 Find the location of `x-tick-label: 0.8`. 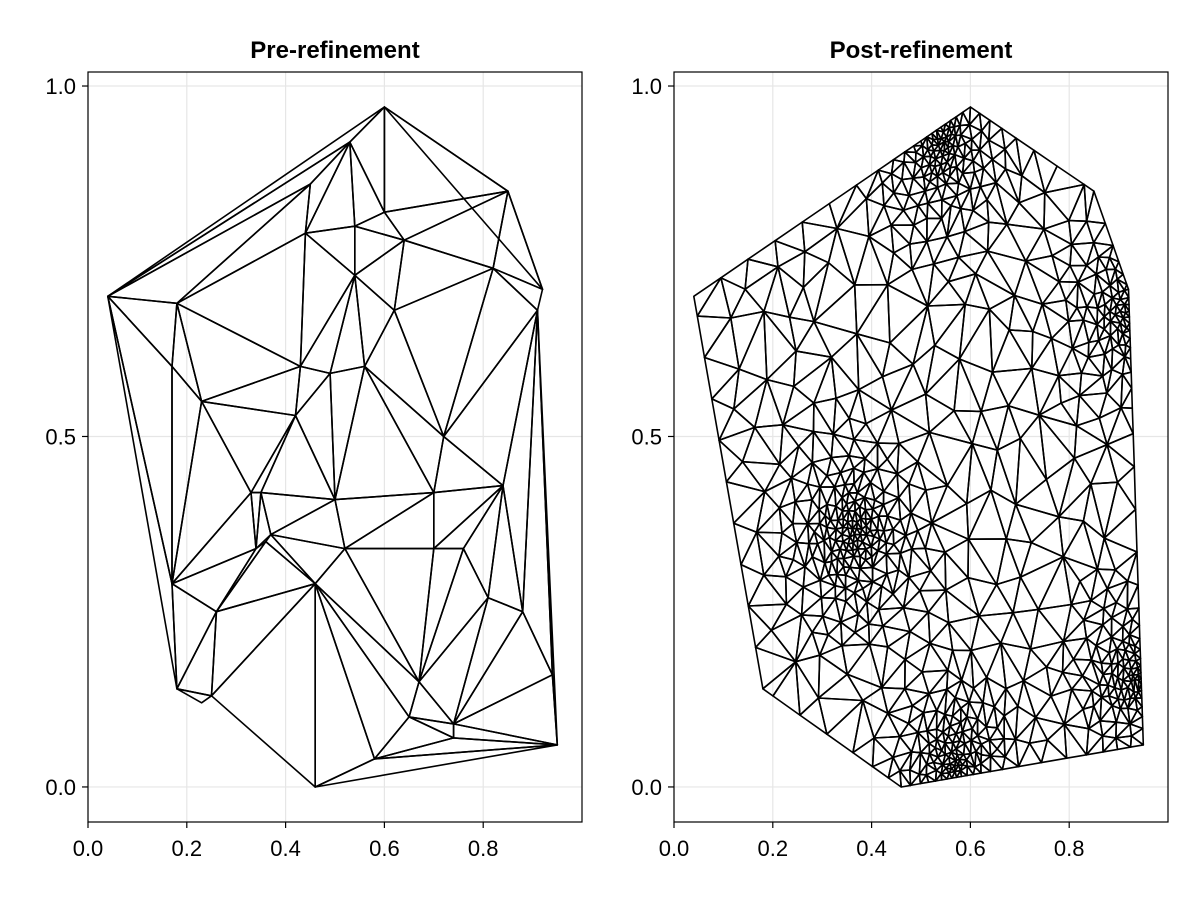

x-tick-label: 0.8 is located at coordinates (483, 848).